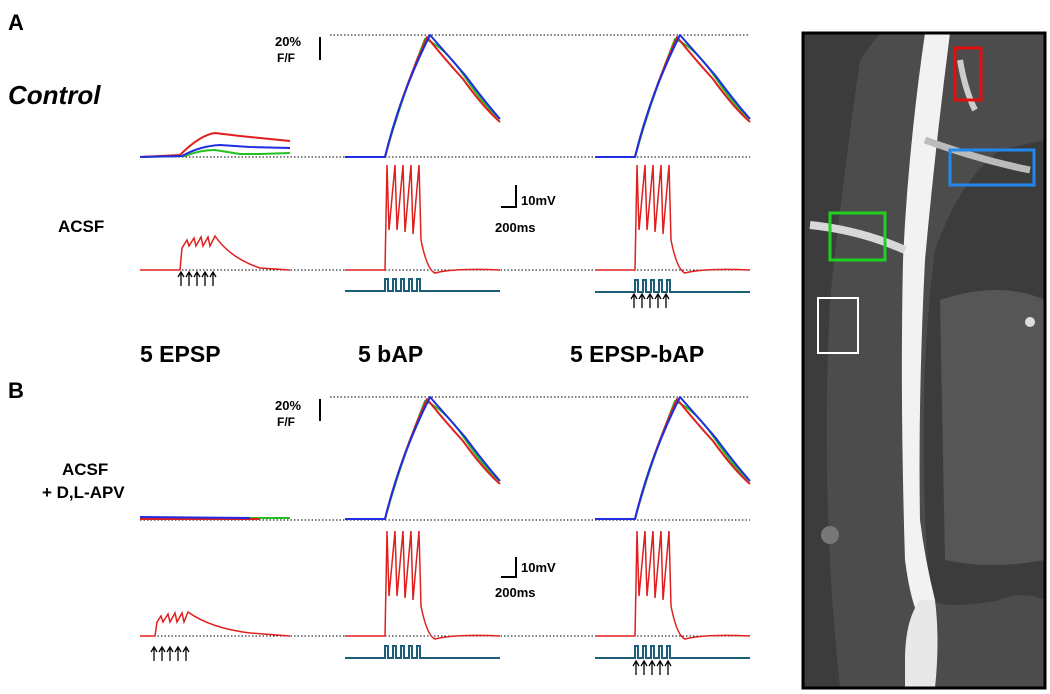 This screenshot has width=1050, height=694. What do you see at coordinates (180, 354) in the screenshot?
I see `protocol: 5 EPSP` at bounding box center [180, 354].